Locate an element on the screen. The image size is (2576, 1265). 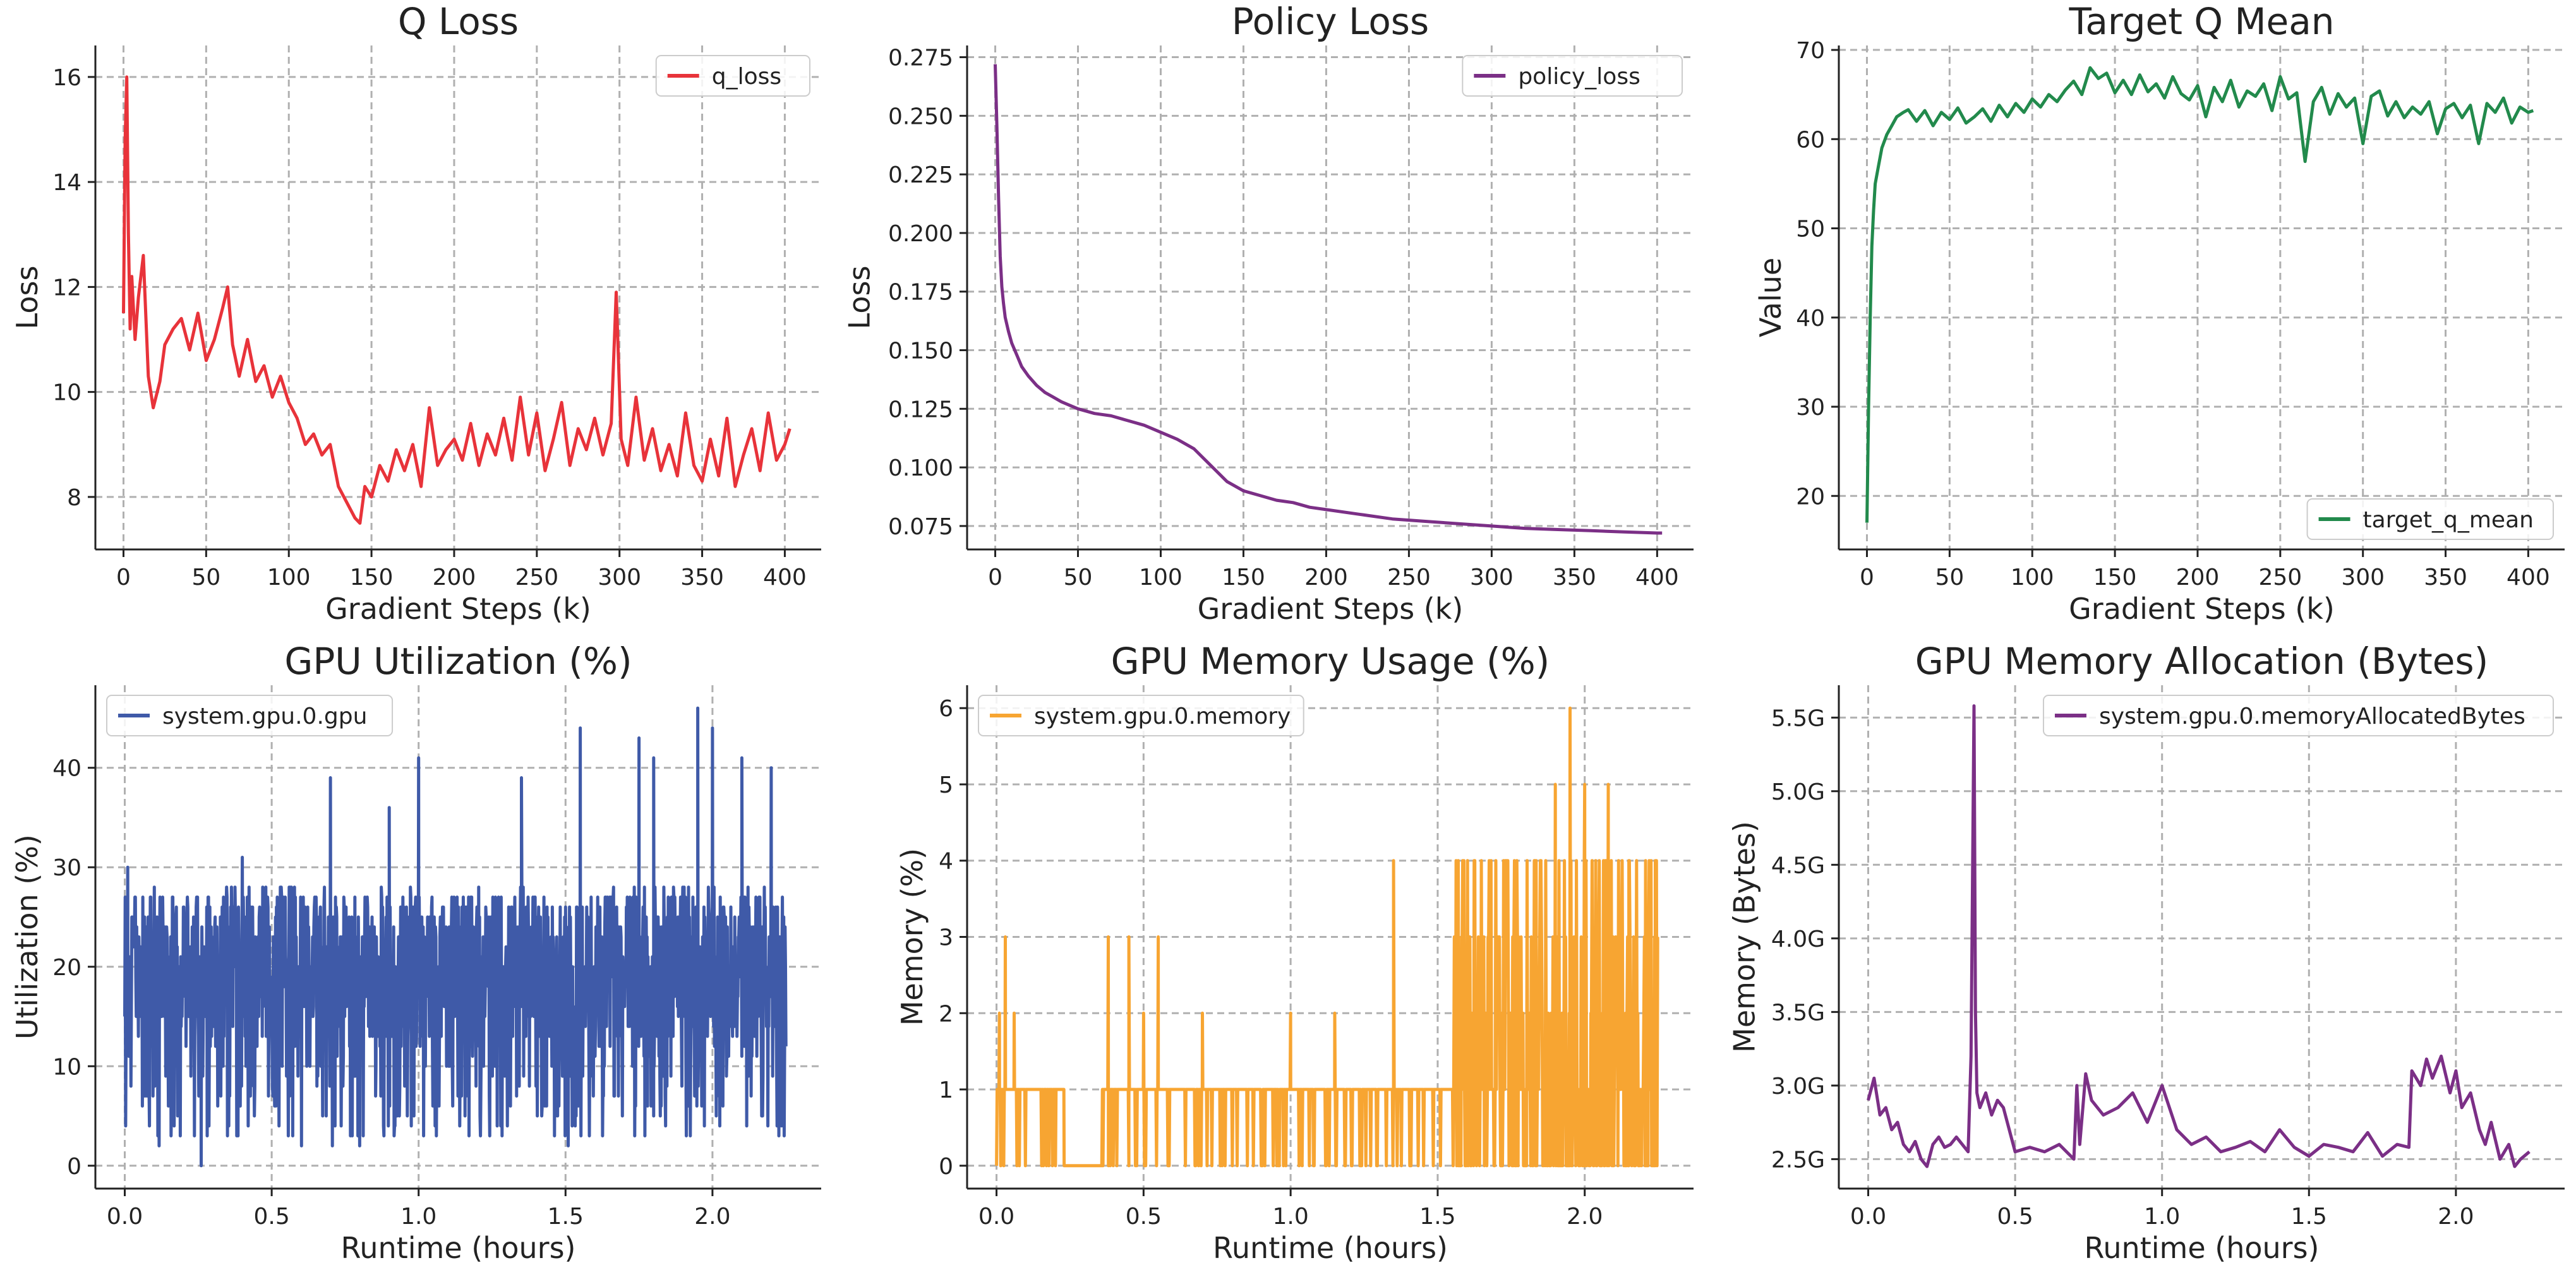
series-line-system-gpu-0-gpu is located at coordinates (455, 937).